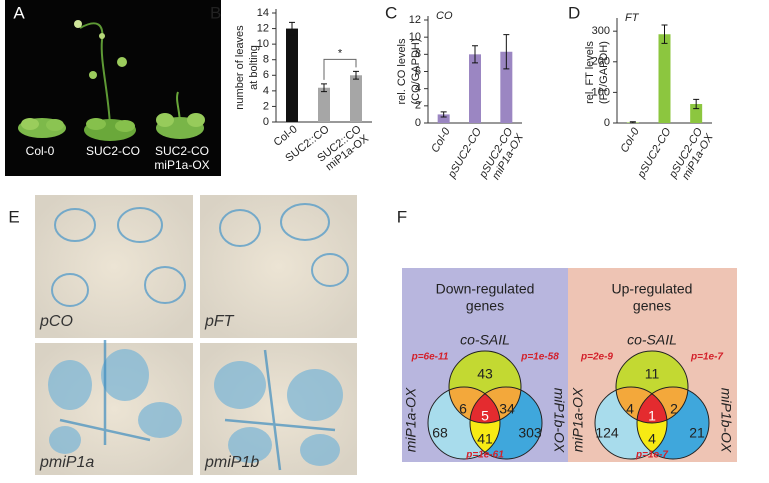 The image size is (769, 483). What do you see at coordinates (340, 69) in the screenshot?
I see `significance-bracket` at bounding box center [340, 69].